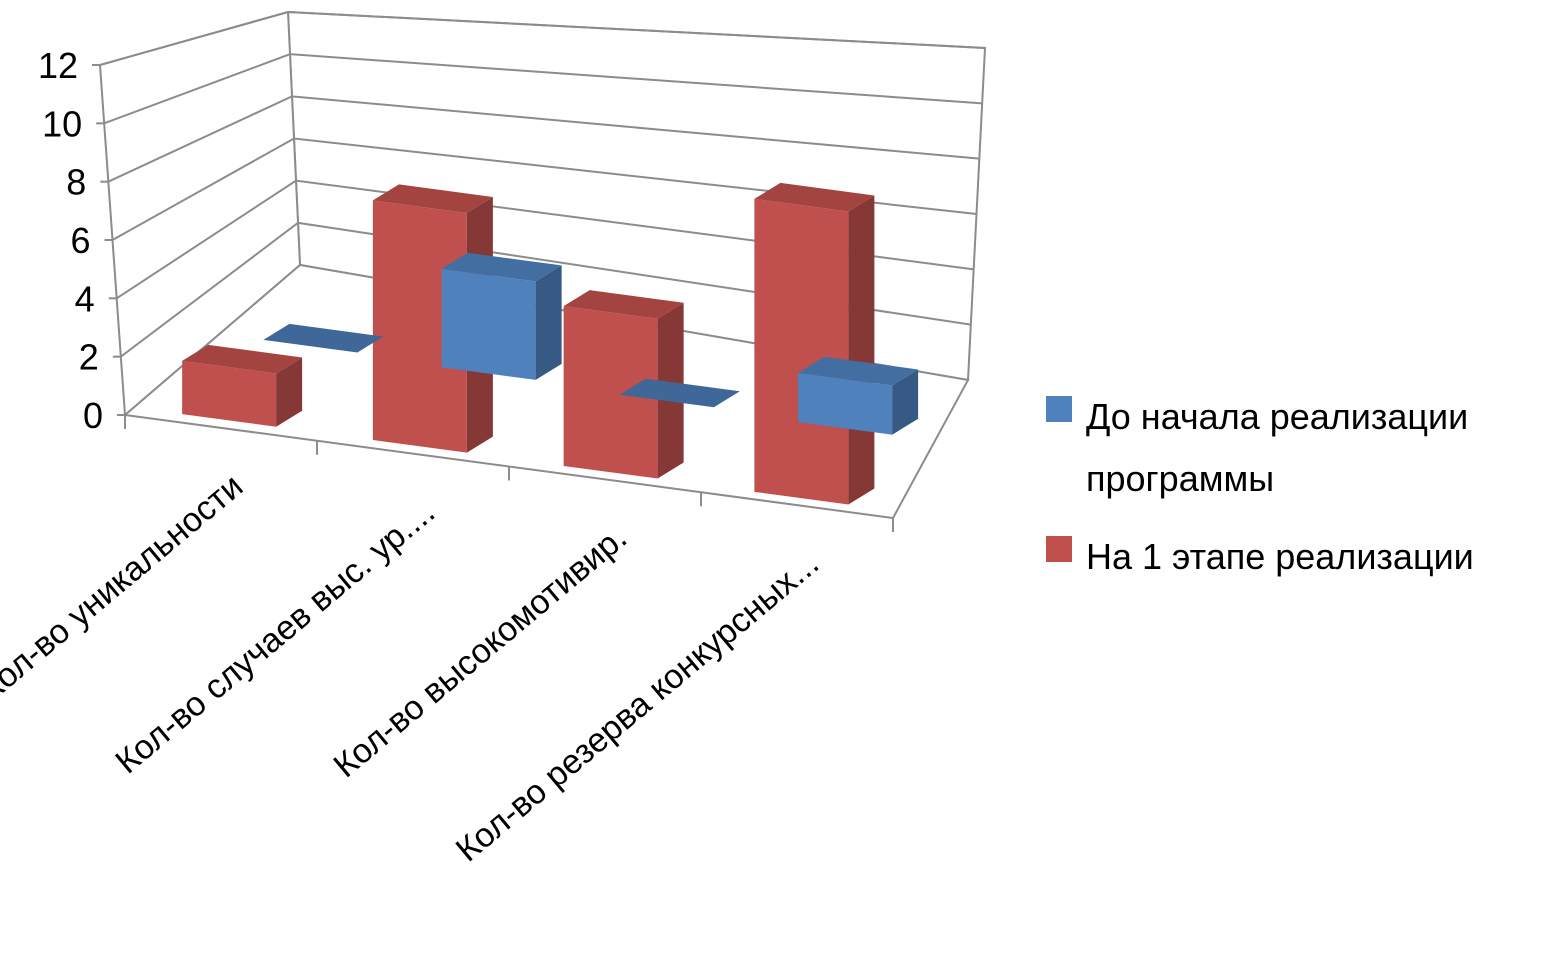 This screenshot has width=1552, height=961. I want to click on y-tick-label: 2, so click(89, 357).